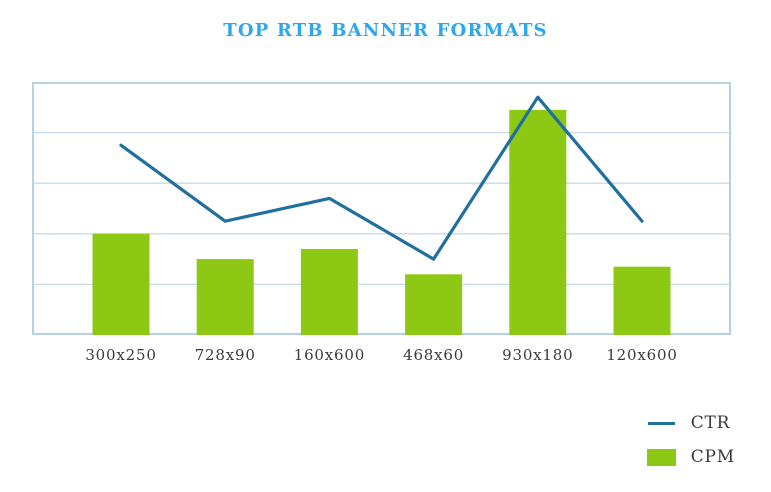 The width and height of the screenshot is (771, 492). What do you see at coordinates (225, 355) in the screenshot?
I see `x-axis-label-728x90: 728x90` at bounding box center [225, 355].